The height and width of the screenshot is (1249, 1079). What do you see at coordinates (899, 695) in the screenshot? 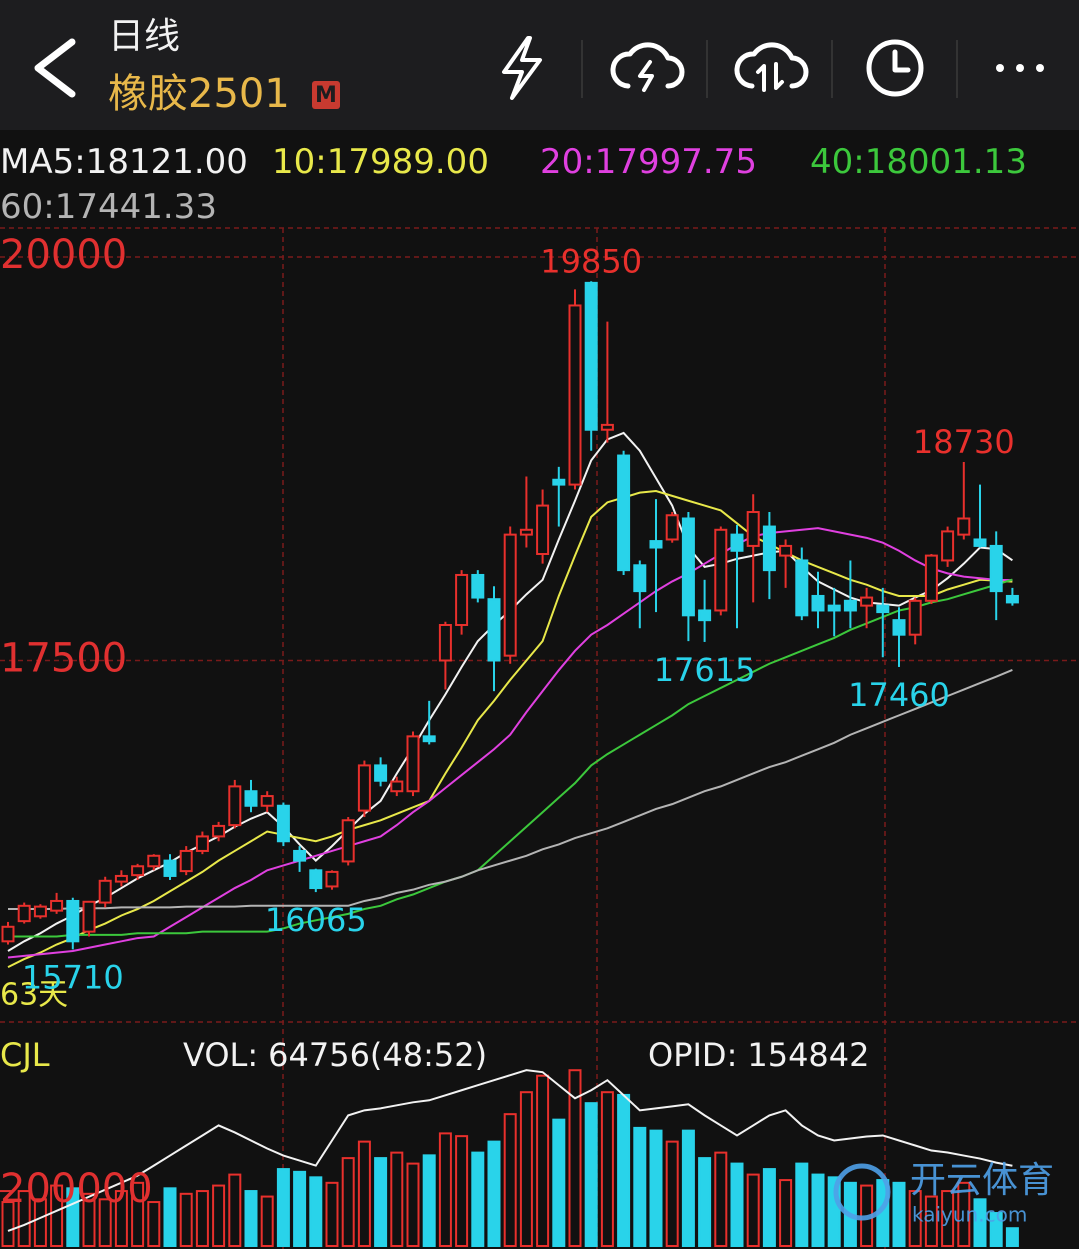
I see `extreme-label: 17460` at bounding box center [899, 695].